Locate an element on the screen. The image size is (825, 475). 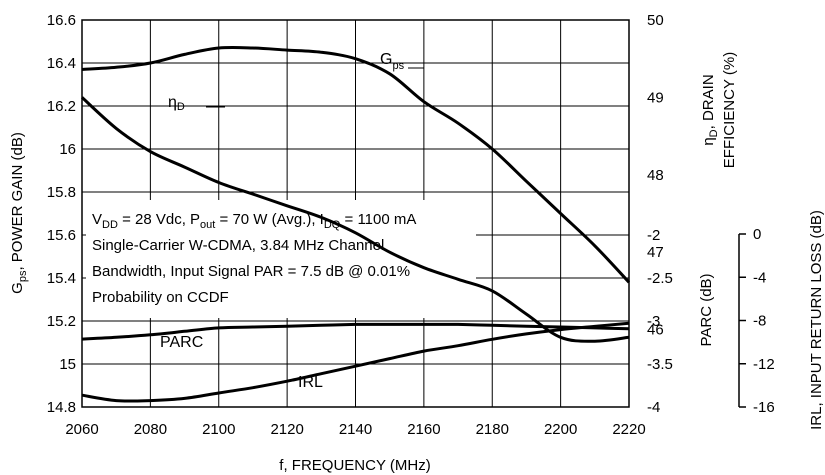
annotation-line-2: Single-Carrier W-CDMA, 3.84 MHz Channel is located at coordinates (238, 245).